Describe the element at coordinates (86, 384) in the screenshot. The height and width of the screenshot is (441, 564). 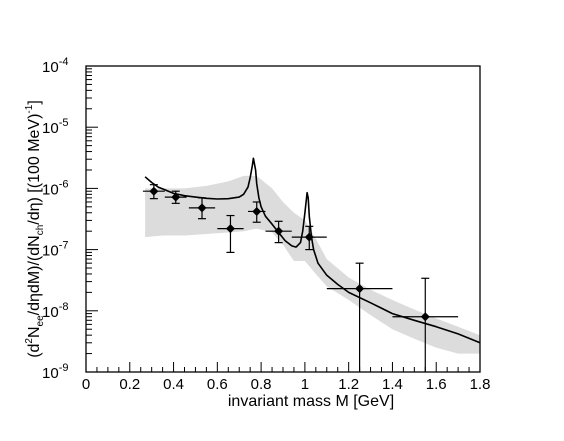
I see `x-tick-label: 0` at that location.